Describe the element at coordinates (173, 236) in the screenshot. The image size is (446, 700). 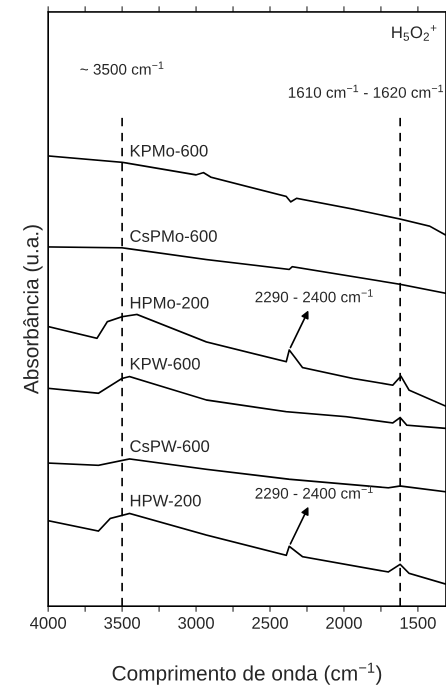
I see `series-label: CsPMo-600` at that location.